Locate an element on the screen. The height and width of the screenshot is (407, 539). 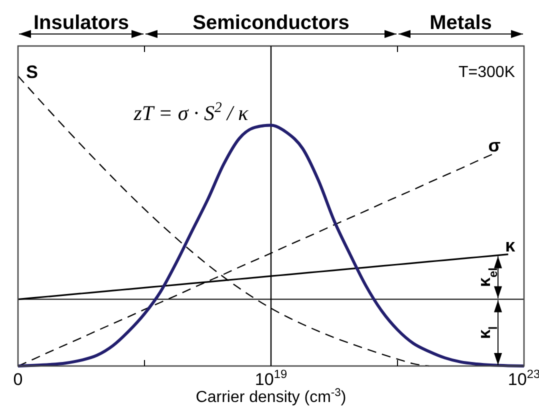
text: Semiconductors is located at coordinates (271, 23).